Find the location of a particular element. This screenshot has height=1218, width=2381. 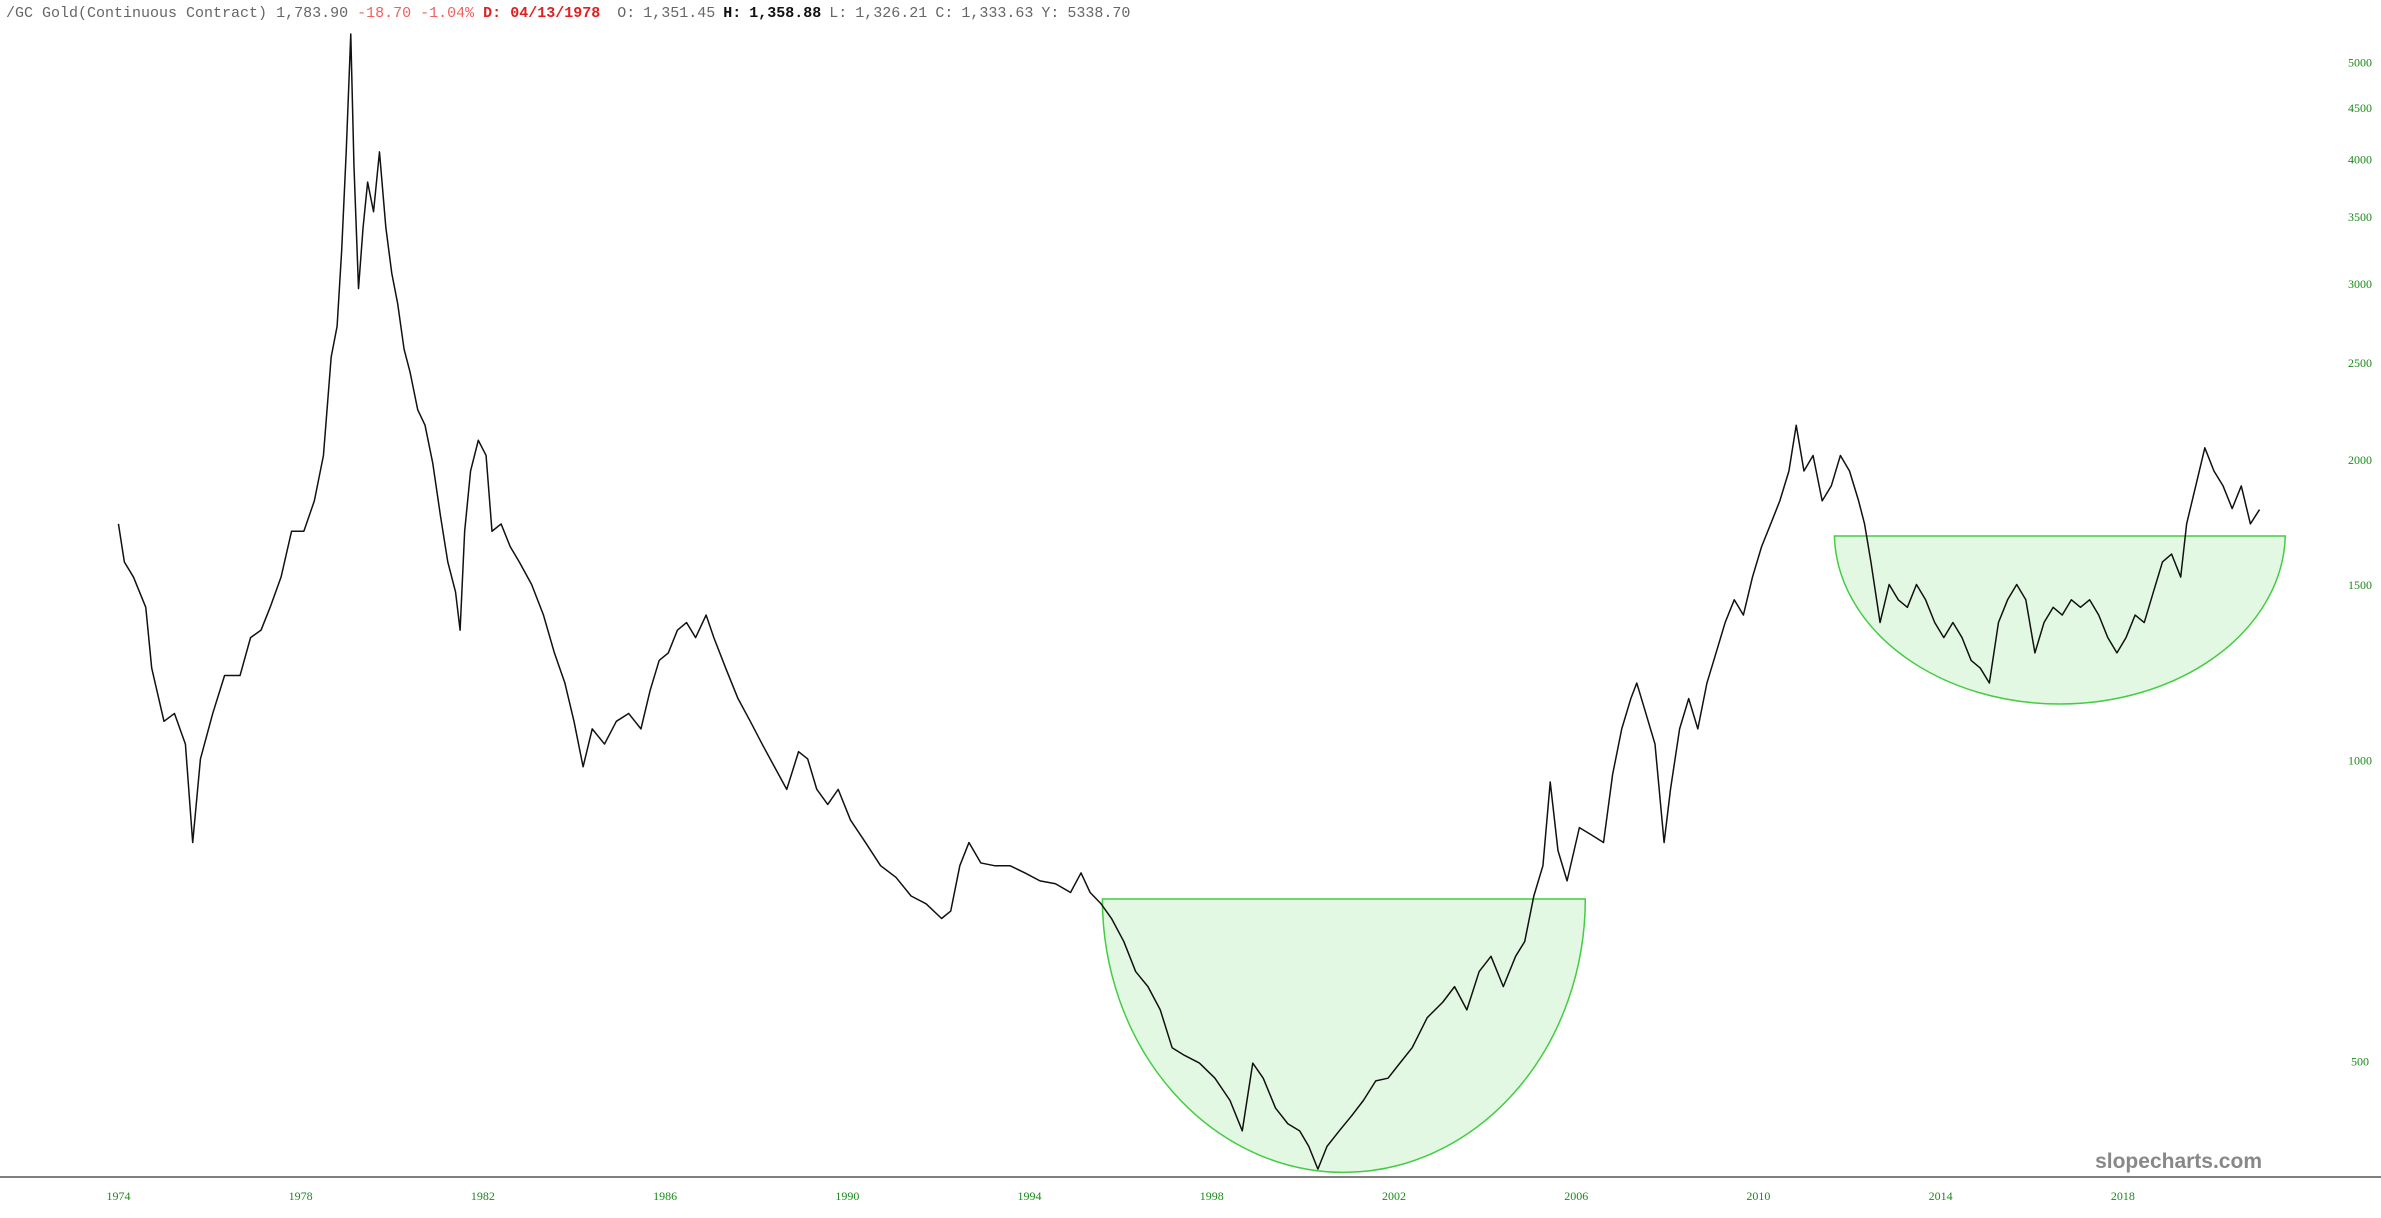

field-label: Y: is located at coordinates (1050, 13).